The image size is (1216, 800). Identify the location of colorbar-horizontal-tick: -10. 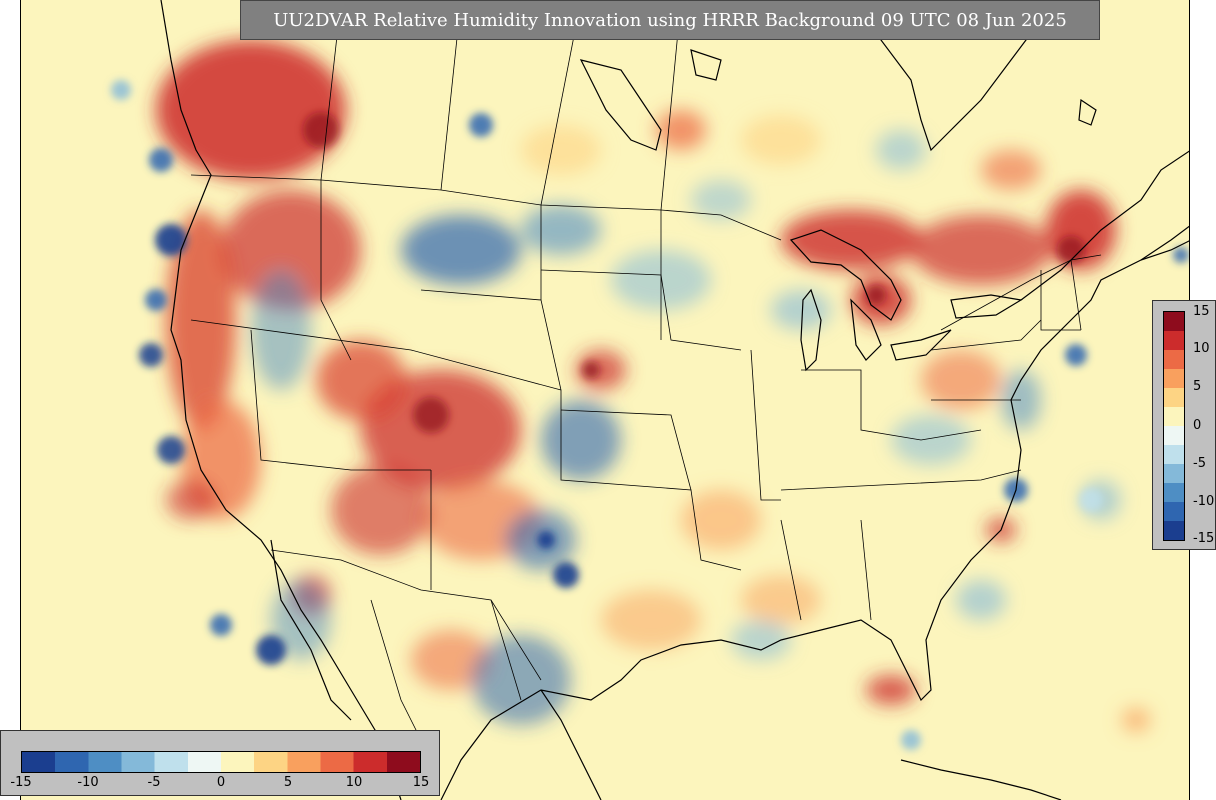
(88, 782).